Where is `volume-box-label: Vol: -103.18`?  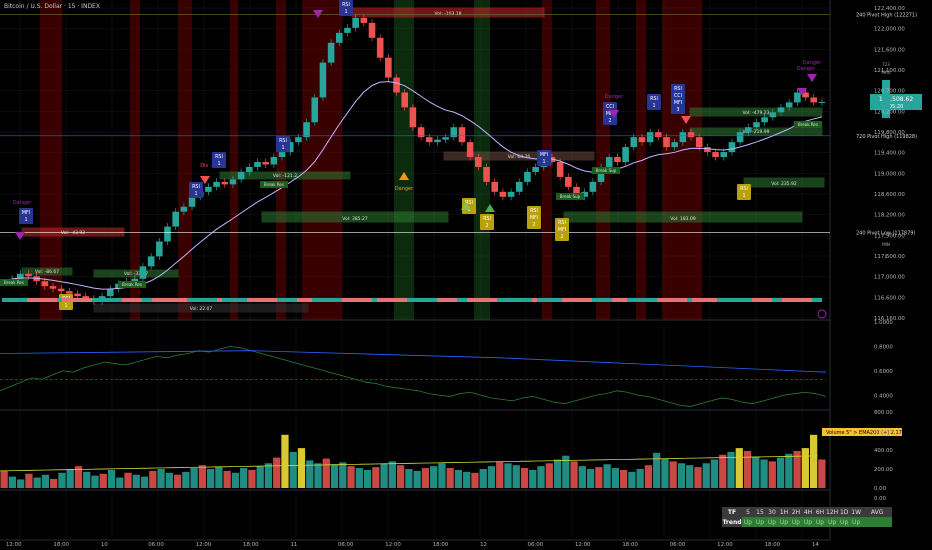 volume-box-label: Vol: -103.18 is located at coordinates (447, 14).